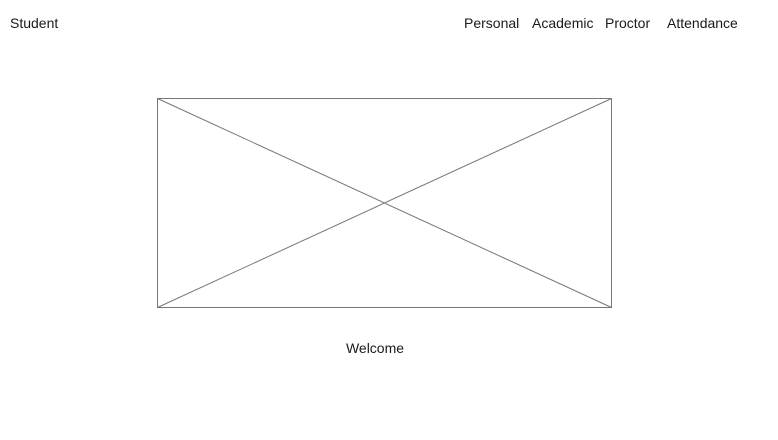  Describe the element at coordinates (563, 23) in the screenshot. I see `nav-academic: Academic` at that location.